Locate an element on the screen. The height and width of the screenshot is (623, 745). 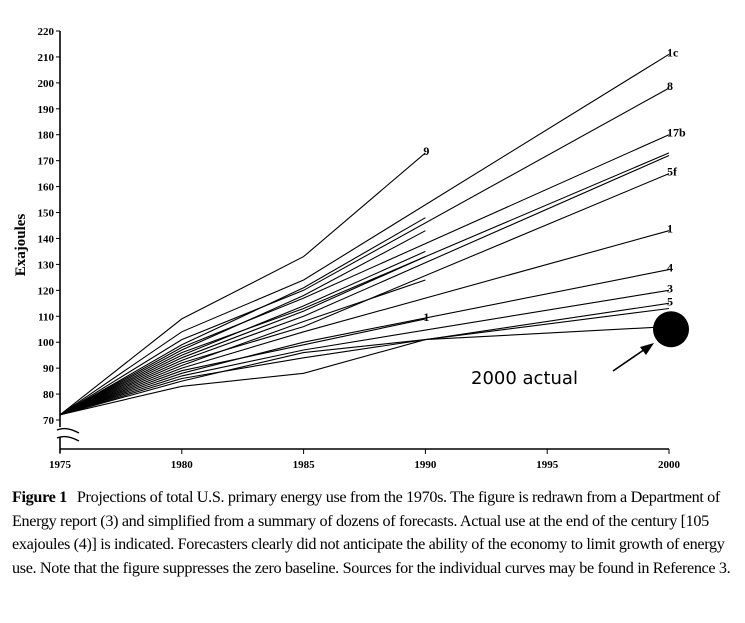
series-label: 9 is located at coordinates (426, 151).